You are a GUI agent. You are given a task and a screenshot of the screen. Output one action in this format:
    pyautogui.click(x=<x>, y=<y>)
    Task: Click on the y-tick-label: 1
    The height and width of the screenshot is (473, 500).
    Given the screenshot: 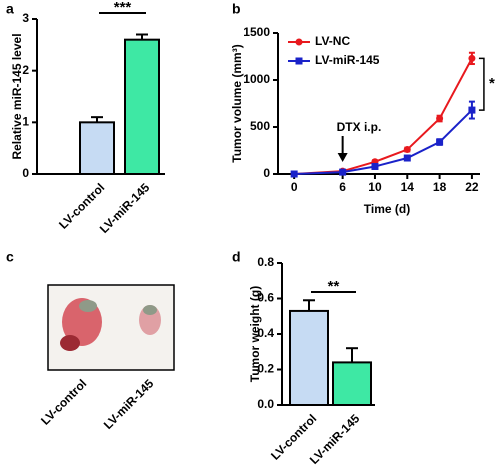 What is the action you would take?
    pyautogui.click(x=25, y=122)
    